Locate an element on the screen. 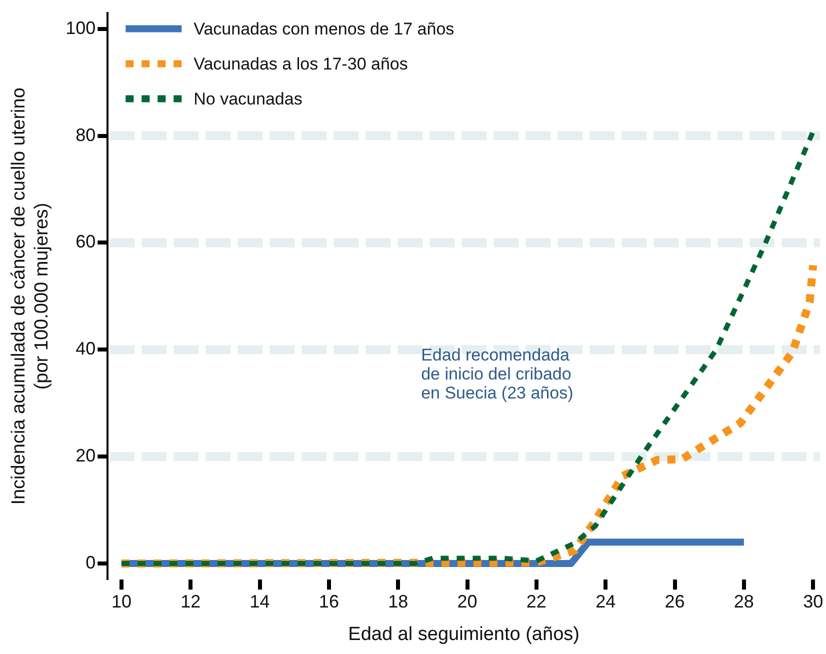  x-tick-label: 24 is located at coordinates (606, 601).